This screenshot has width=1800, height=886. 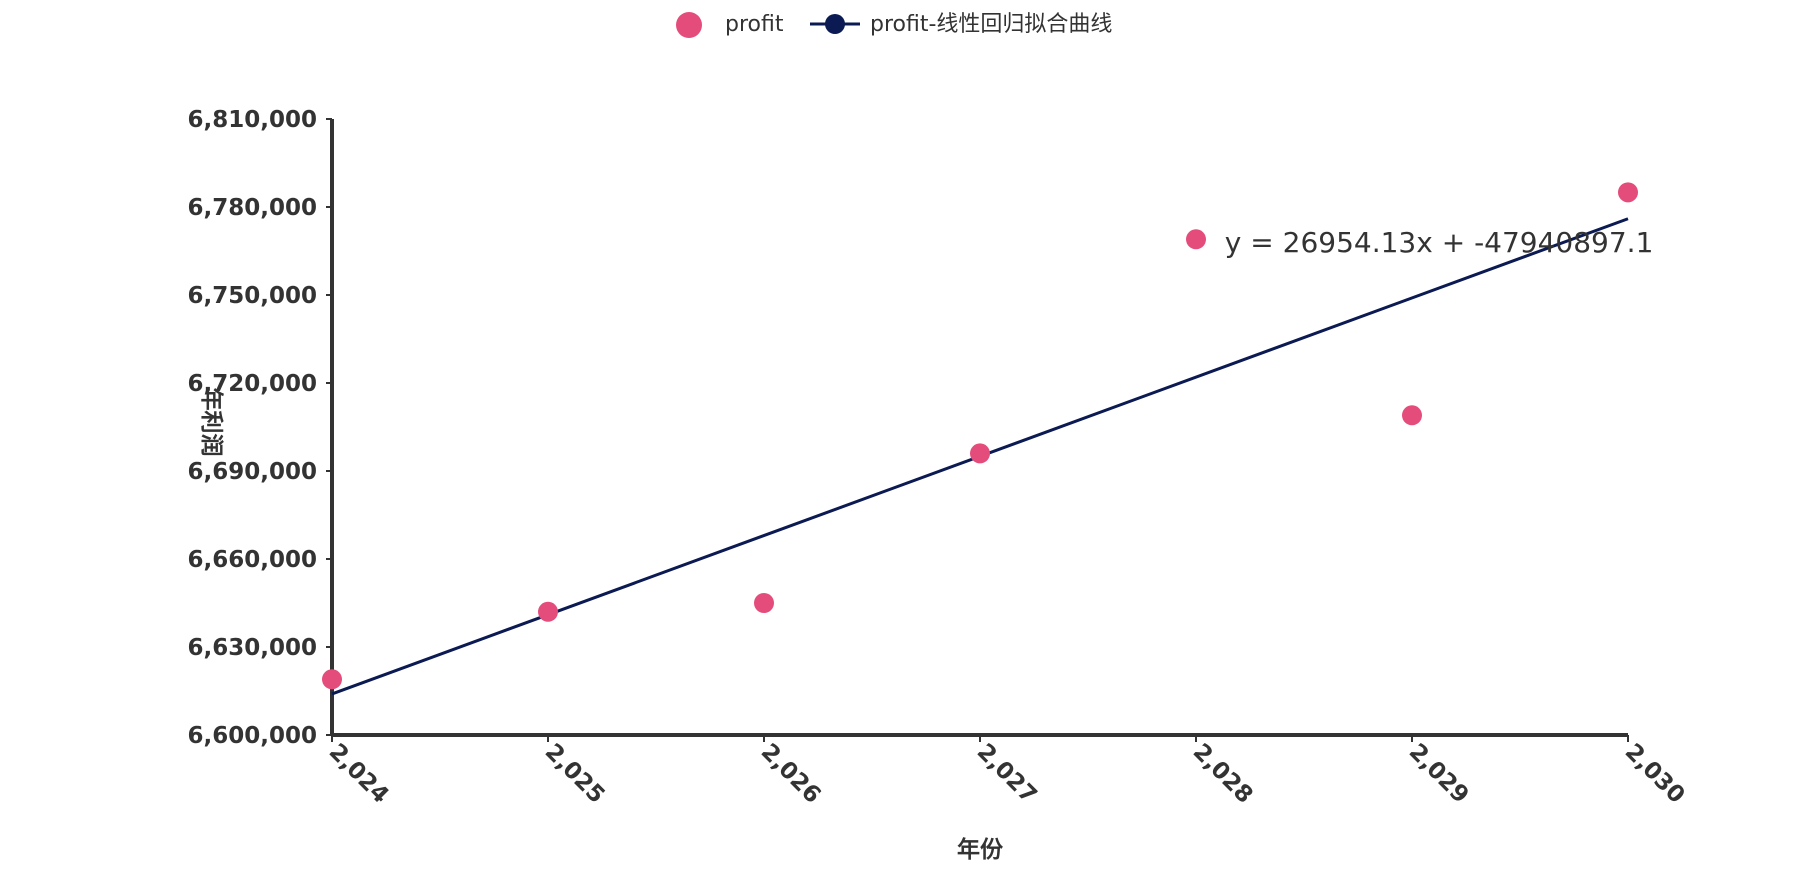 What do you see at coordinates (253, 208) in the screenshot?
I see `y-tick-label: 6,780,000` at bounding box center [253, 208].